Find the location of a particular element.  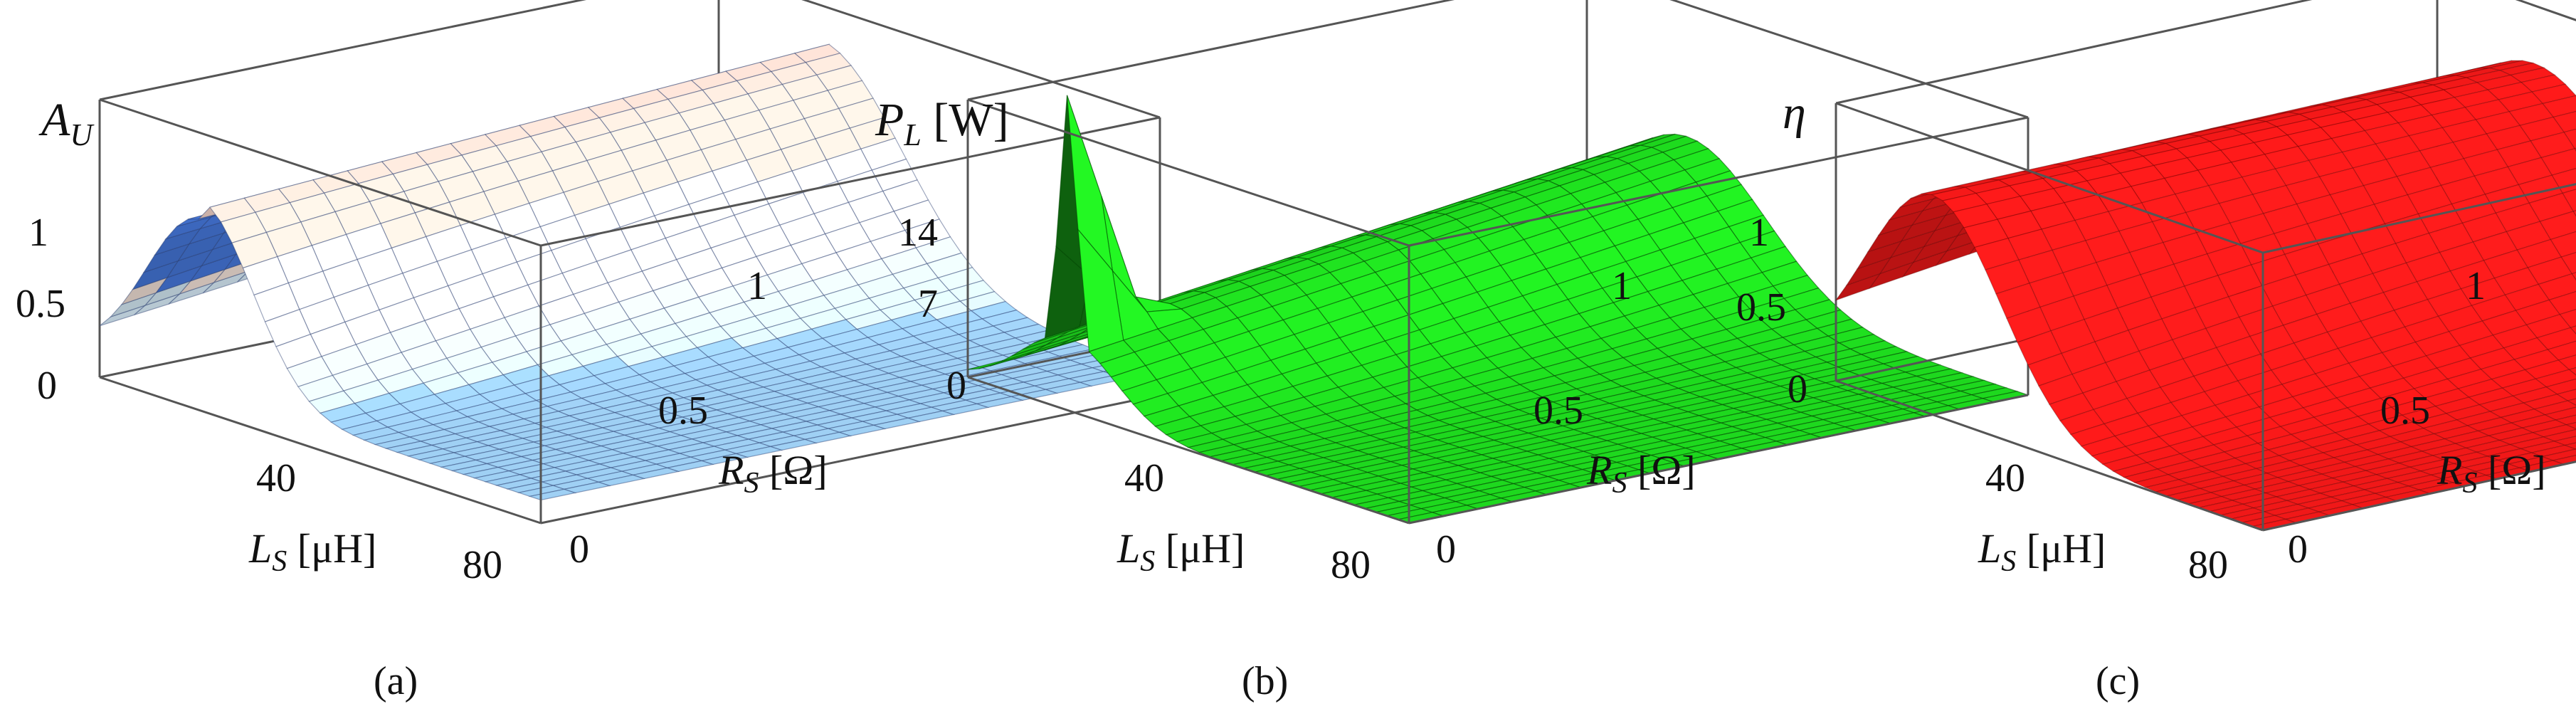

y-axis-label-a: RS [Ω] is located at coordinates (773, 474).